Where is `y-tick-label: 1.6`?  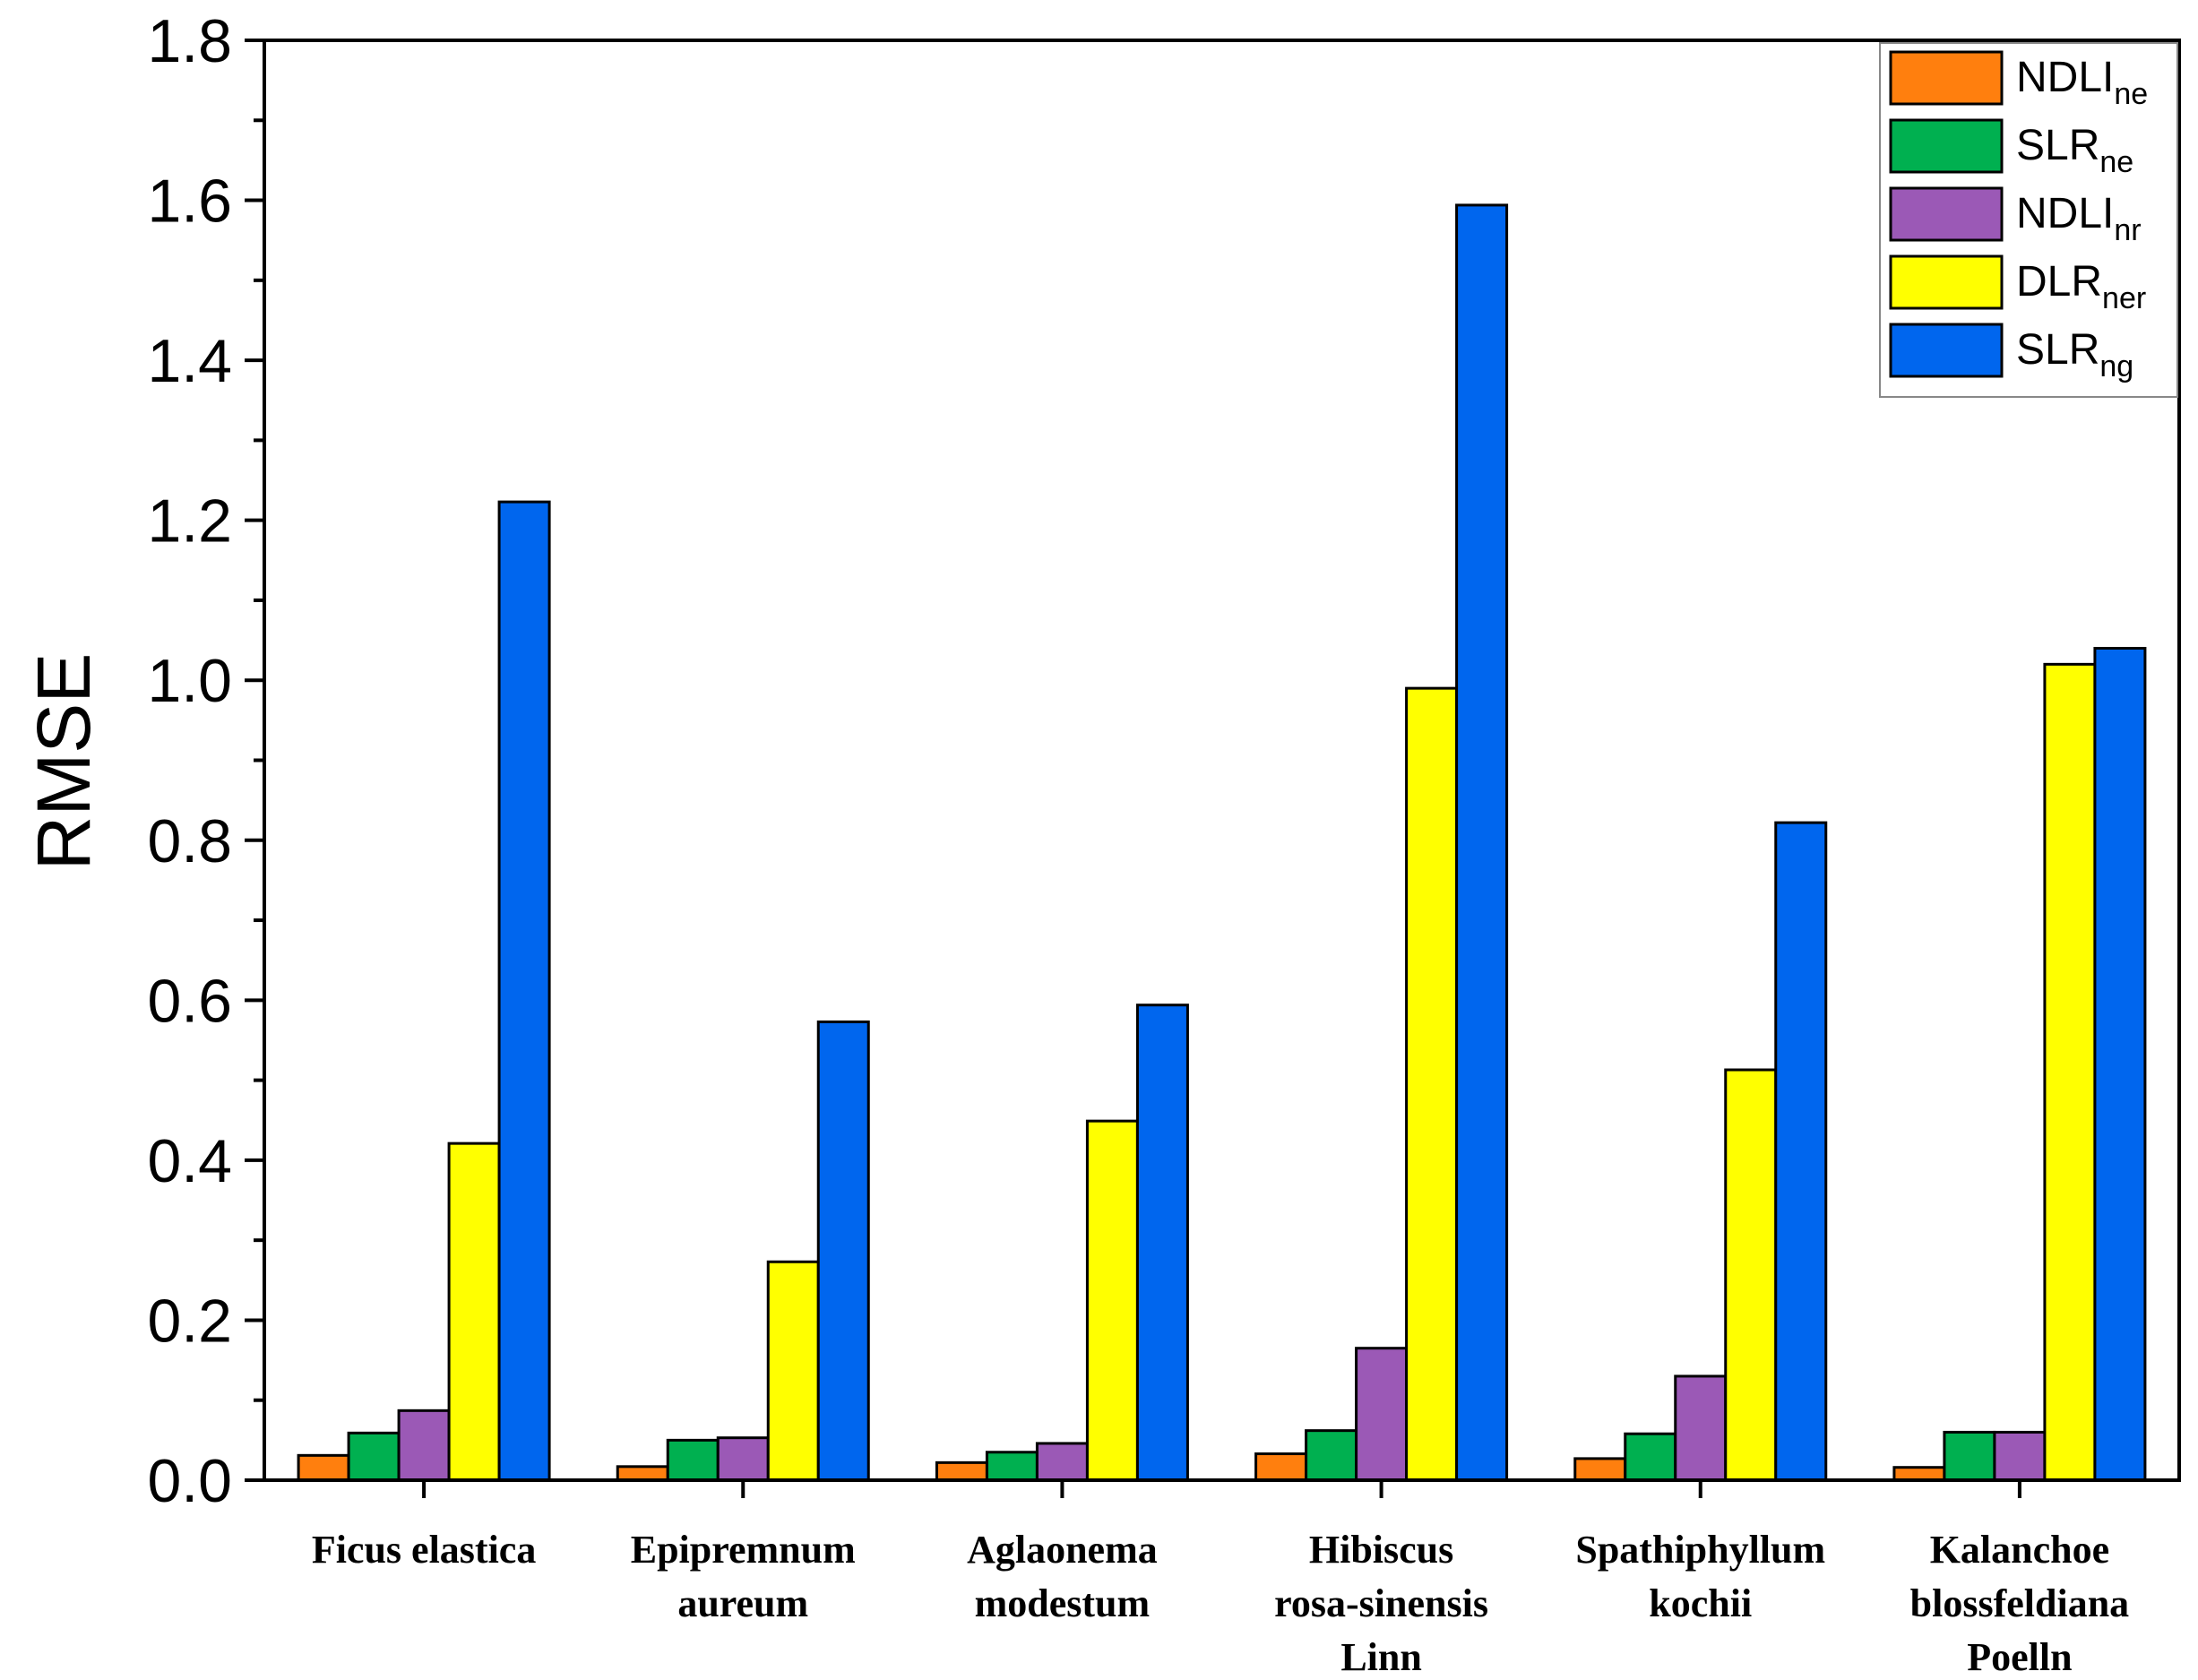
y-tick-label: 1.6 is located at coordinates (189, 202).